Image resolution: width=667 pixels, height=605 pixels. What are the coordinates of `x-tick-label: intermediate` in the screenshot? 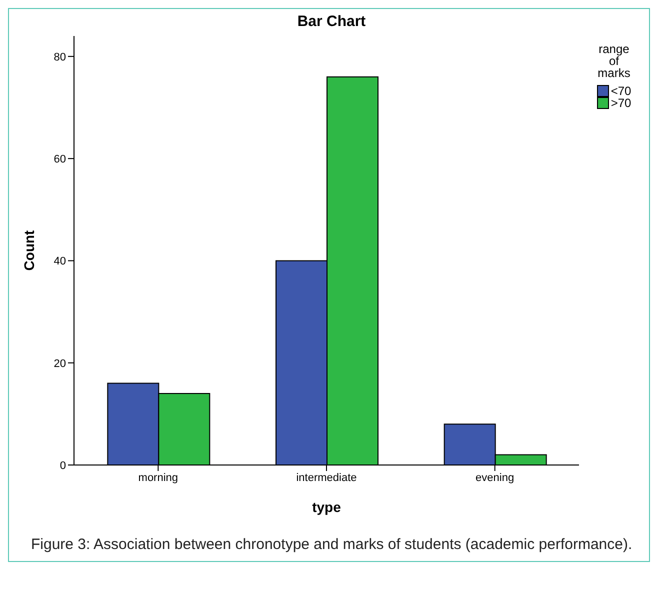 It's located at (326, 478).